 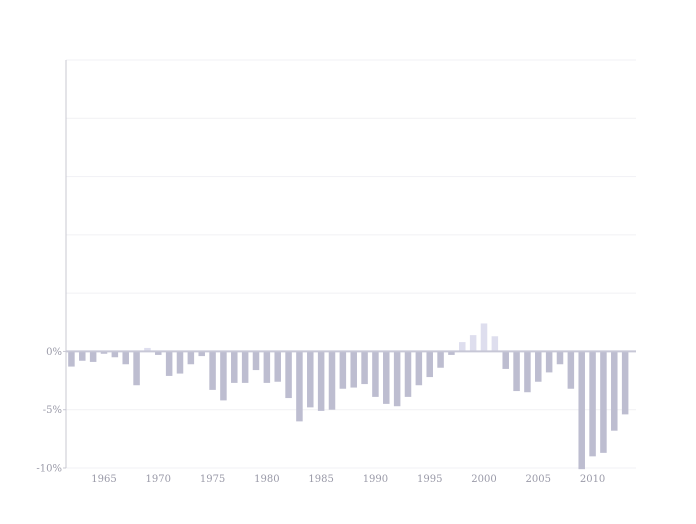 What do you see at coordinates (429, 364) in the screenshot?
I see `bar-1995` at bounding box center [429, 364].